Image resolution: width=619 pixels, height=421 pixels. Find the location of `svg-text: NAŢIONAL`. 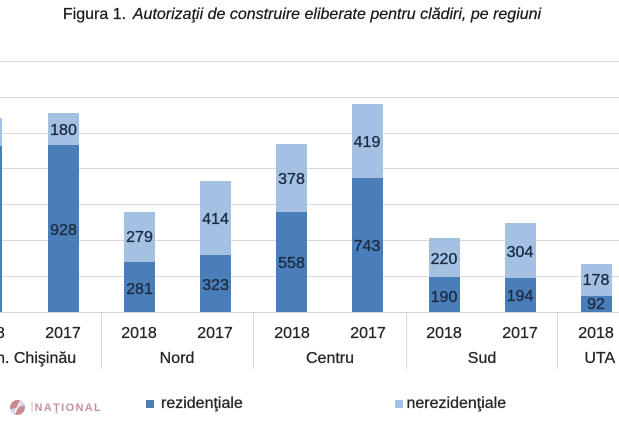

svg-text: NAŢIONAL is located at coordinates (69, 408).